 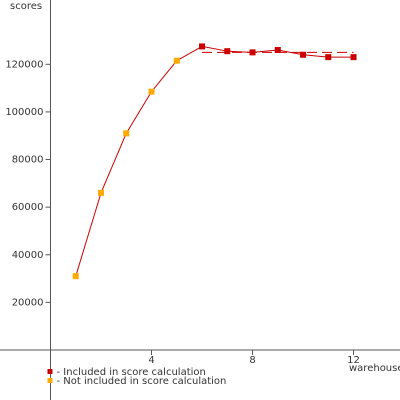 I want to click on y-tick-label: 60000, so click(x=28, y=207).